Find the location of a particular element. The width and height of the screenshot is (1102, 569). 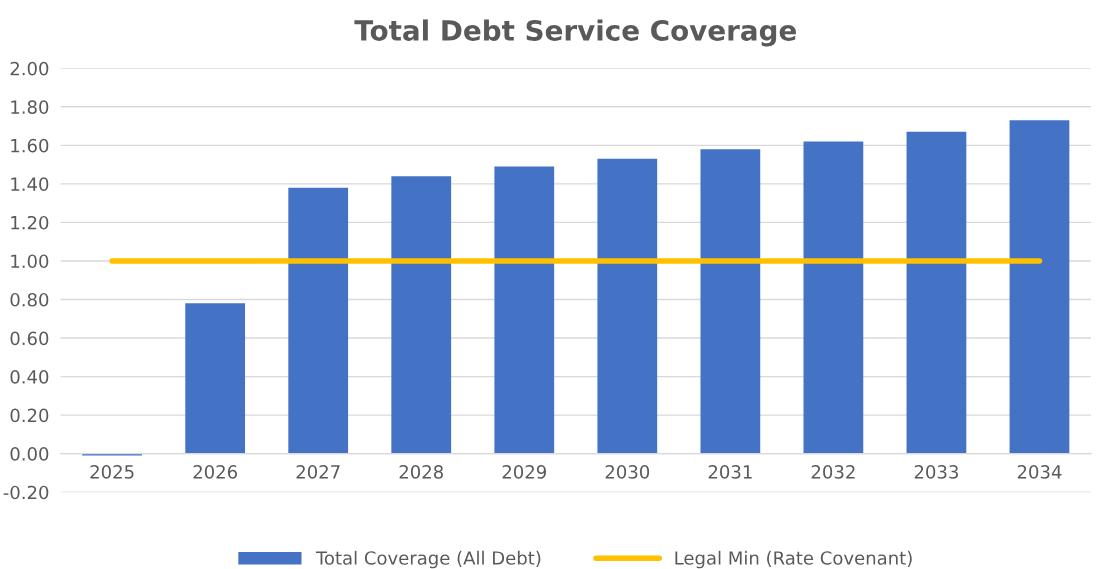

x-tick-label: 2033 is located at coordinates (936, 472).